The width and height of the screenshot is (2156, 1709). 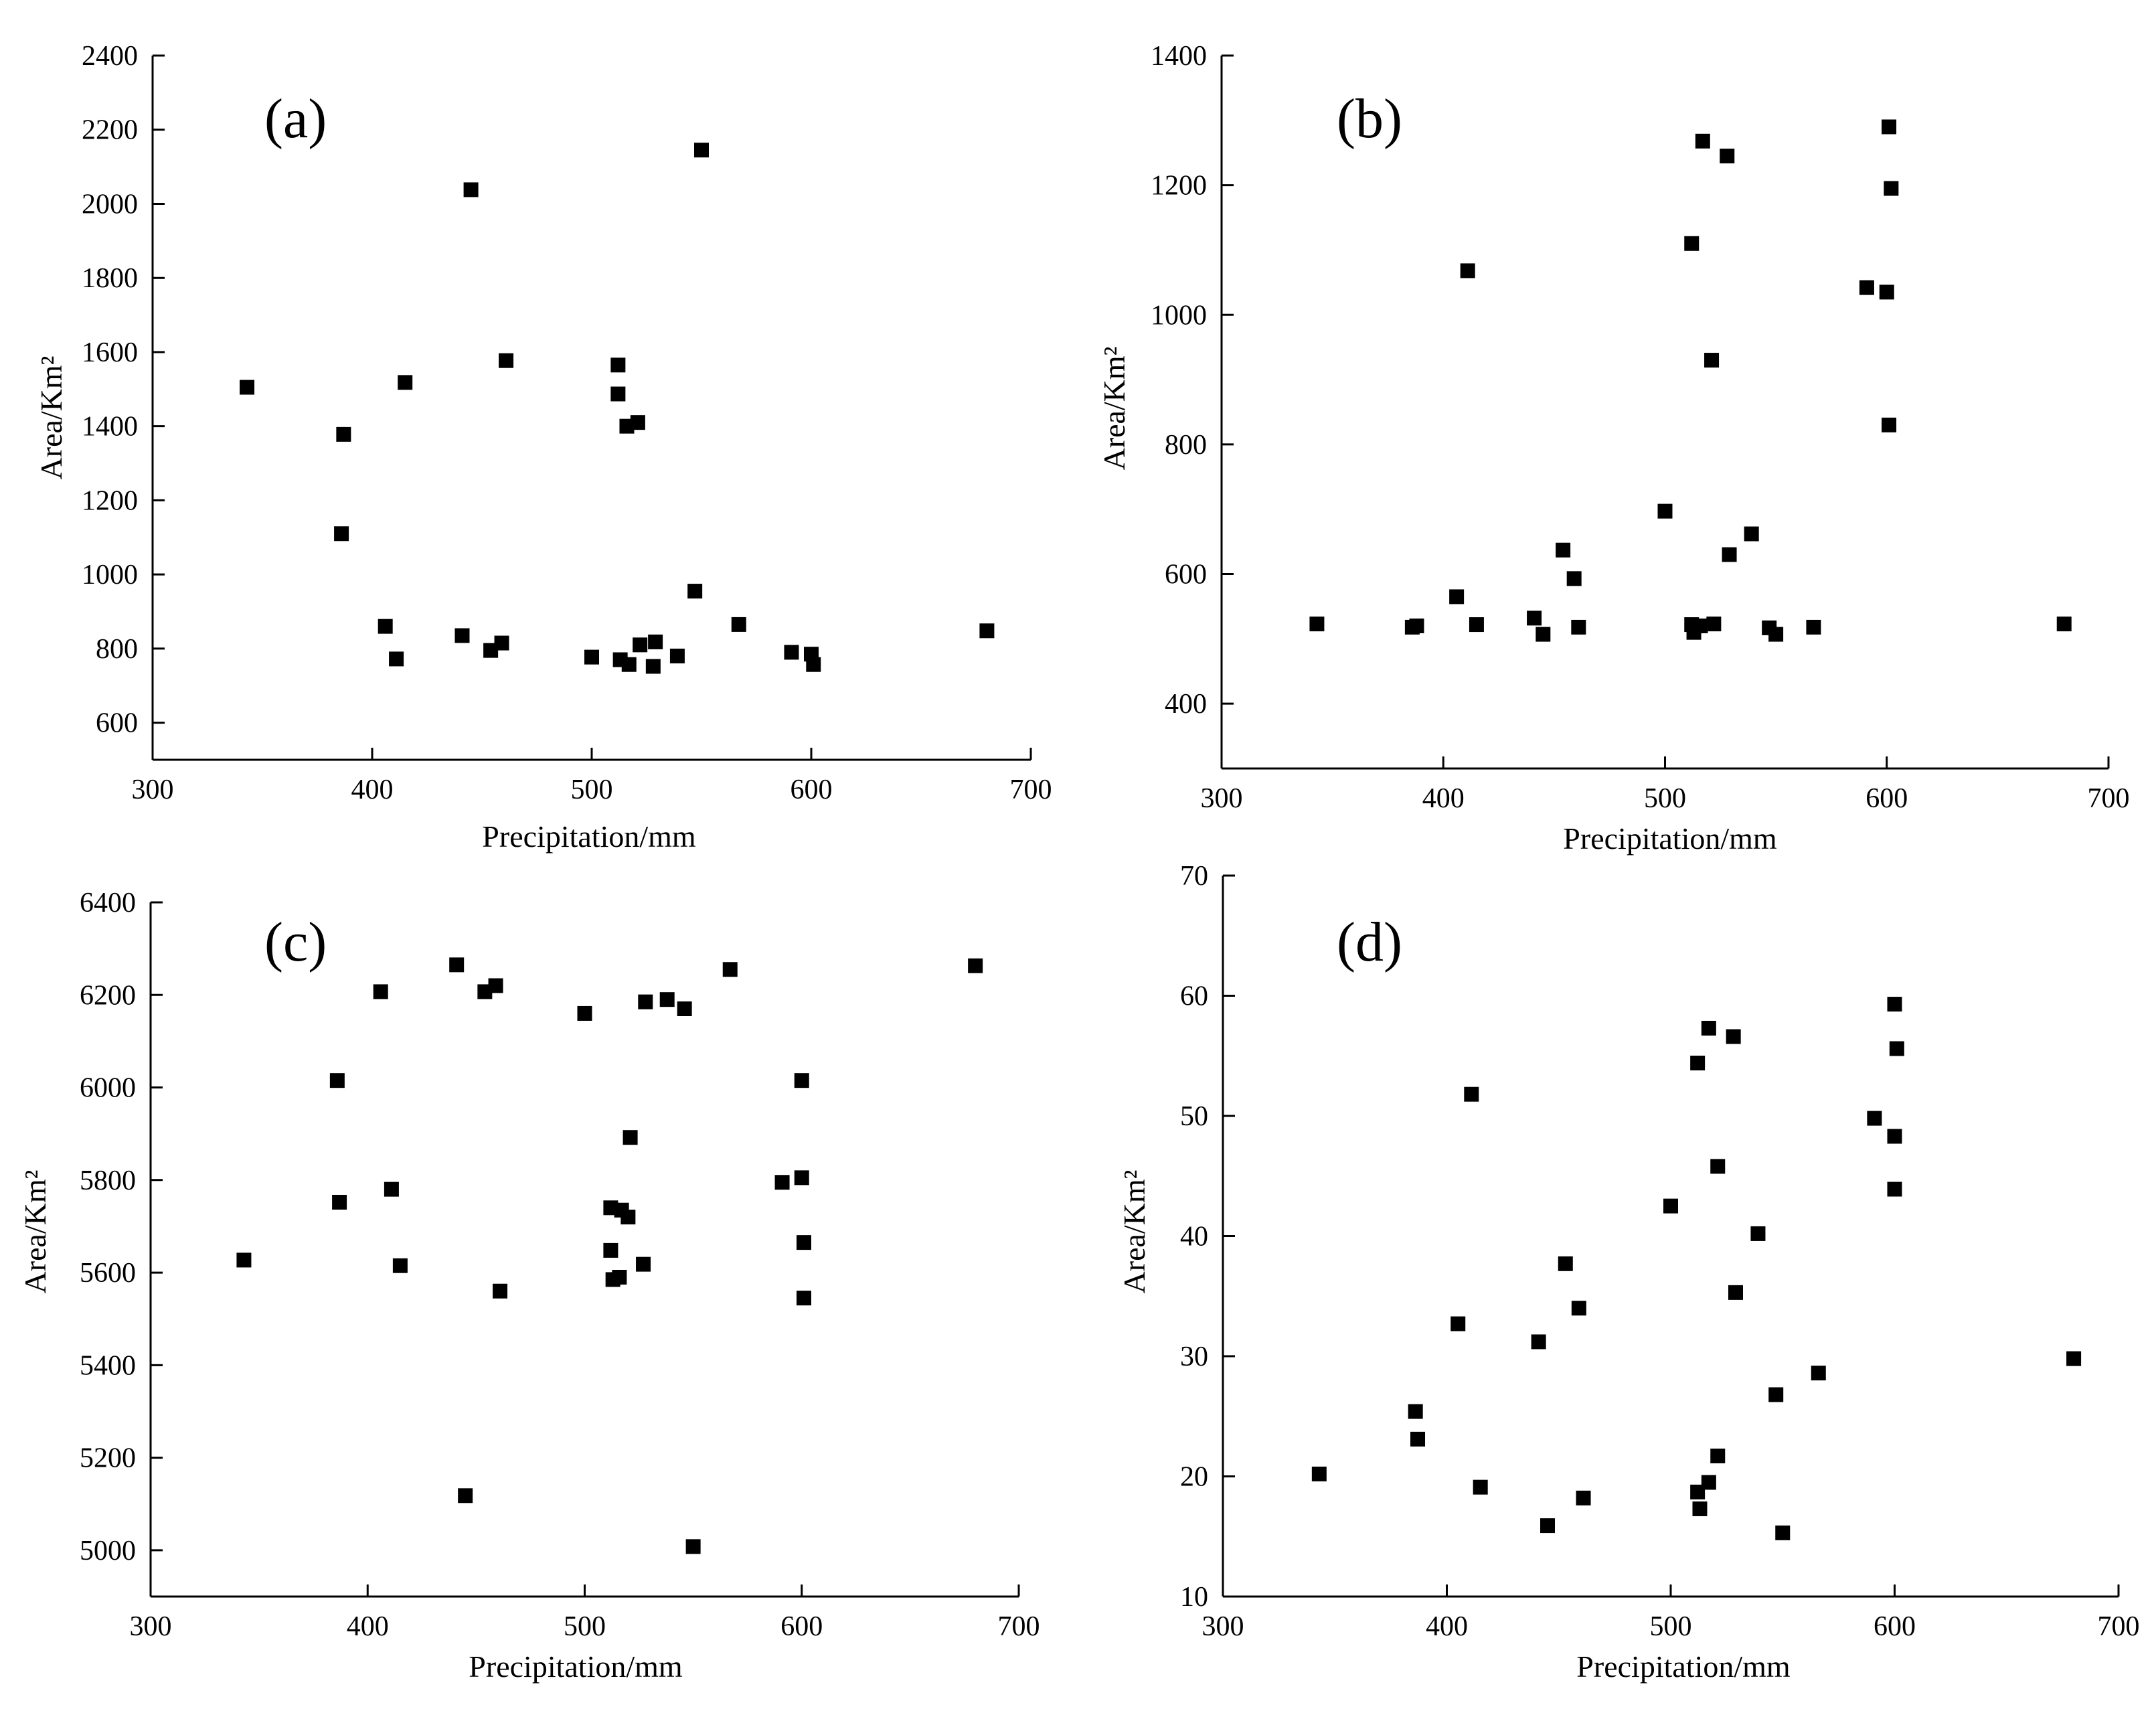 I want to click on panel-b-y-tick-label-400: 400, so click(x=1186, y=704).